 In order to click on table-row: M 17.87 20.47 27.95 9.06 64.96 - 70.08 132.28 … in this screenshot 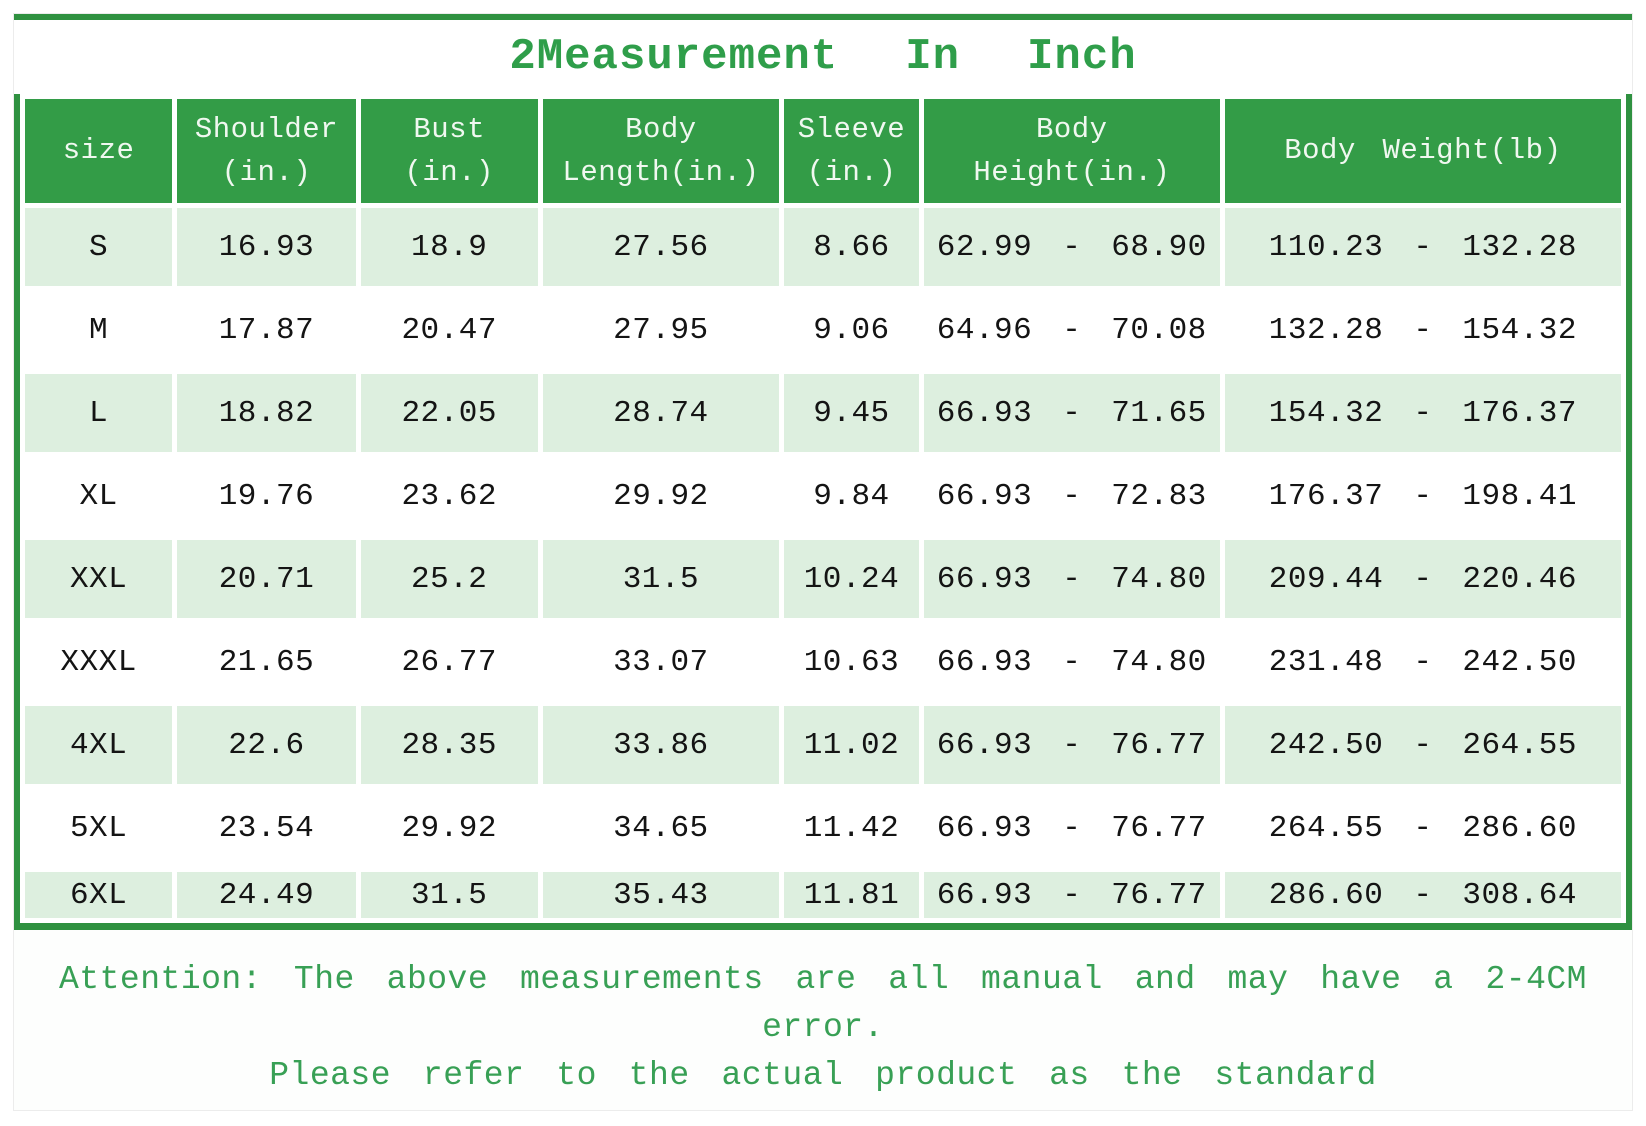, I will do `click(823, 330)`.